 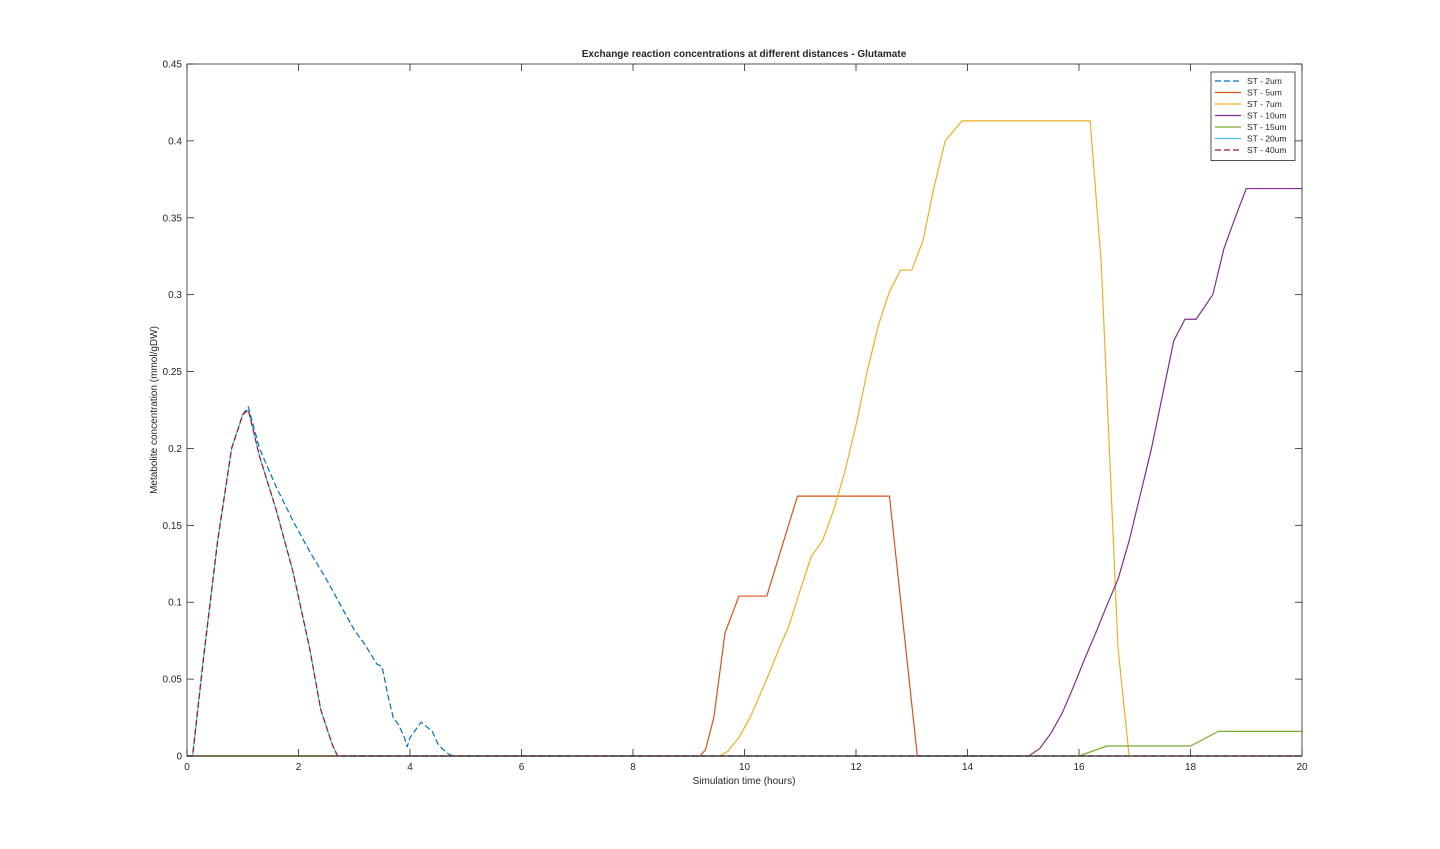 What do you see at coordinates (410, 767) in the screenshot?
I see `x-tick-label: 4` at bounding box center [410, 767].